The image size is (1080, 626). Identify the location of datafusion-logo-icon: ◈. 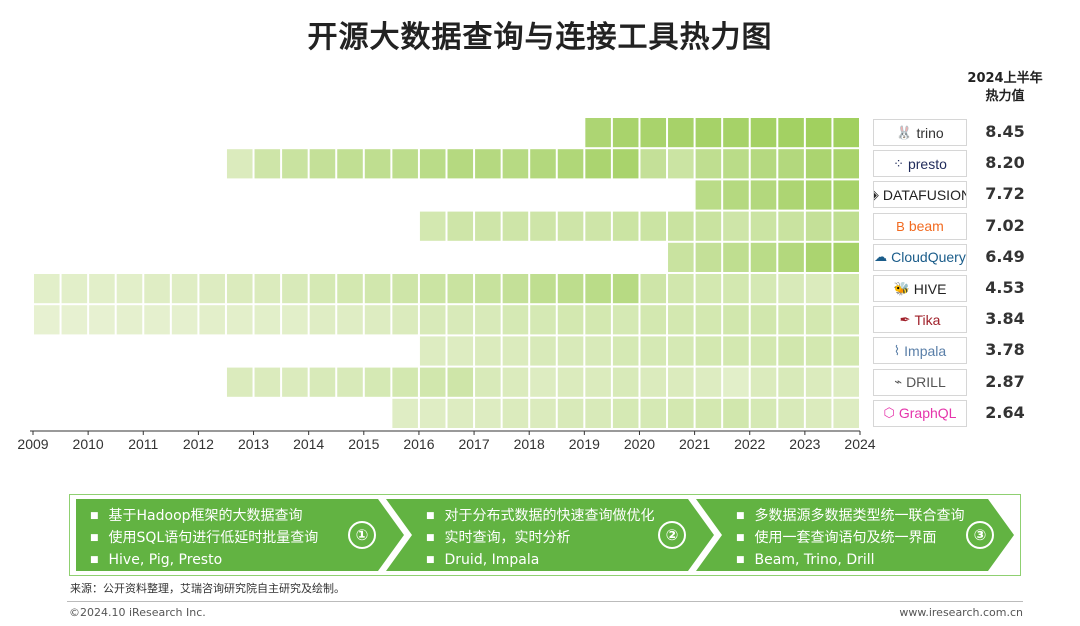
(876, 195).